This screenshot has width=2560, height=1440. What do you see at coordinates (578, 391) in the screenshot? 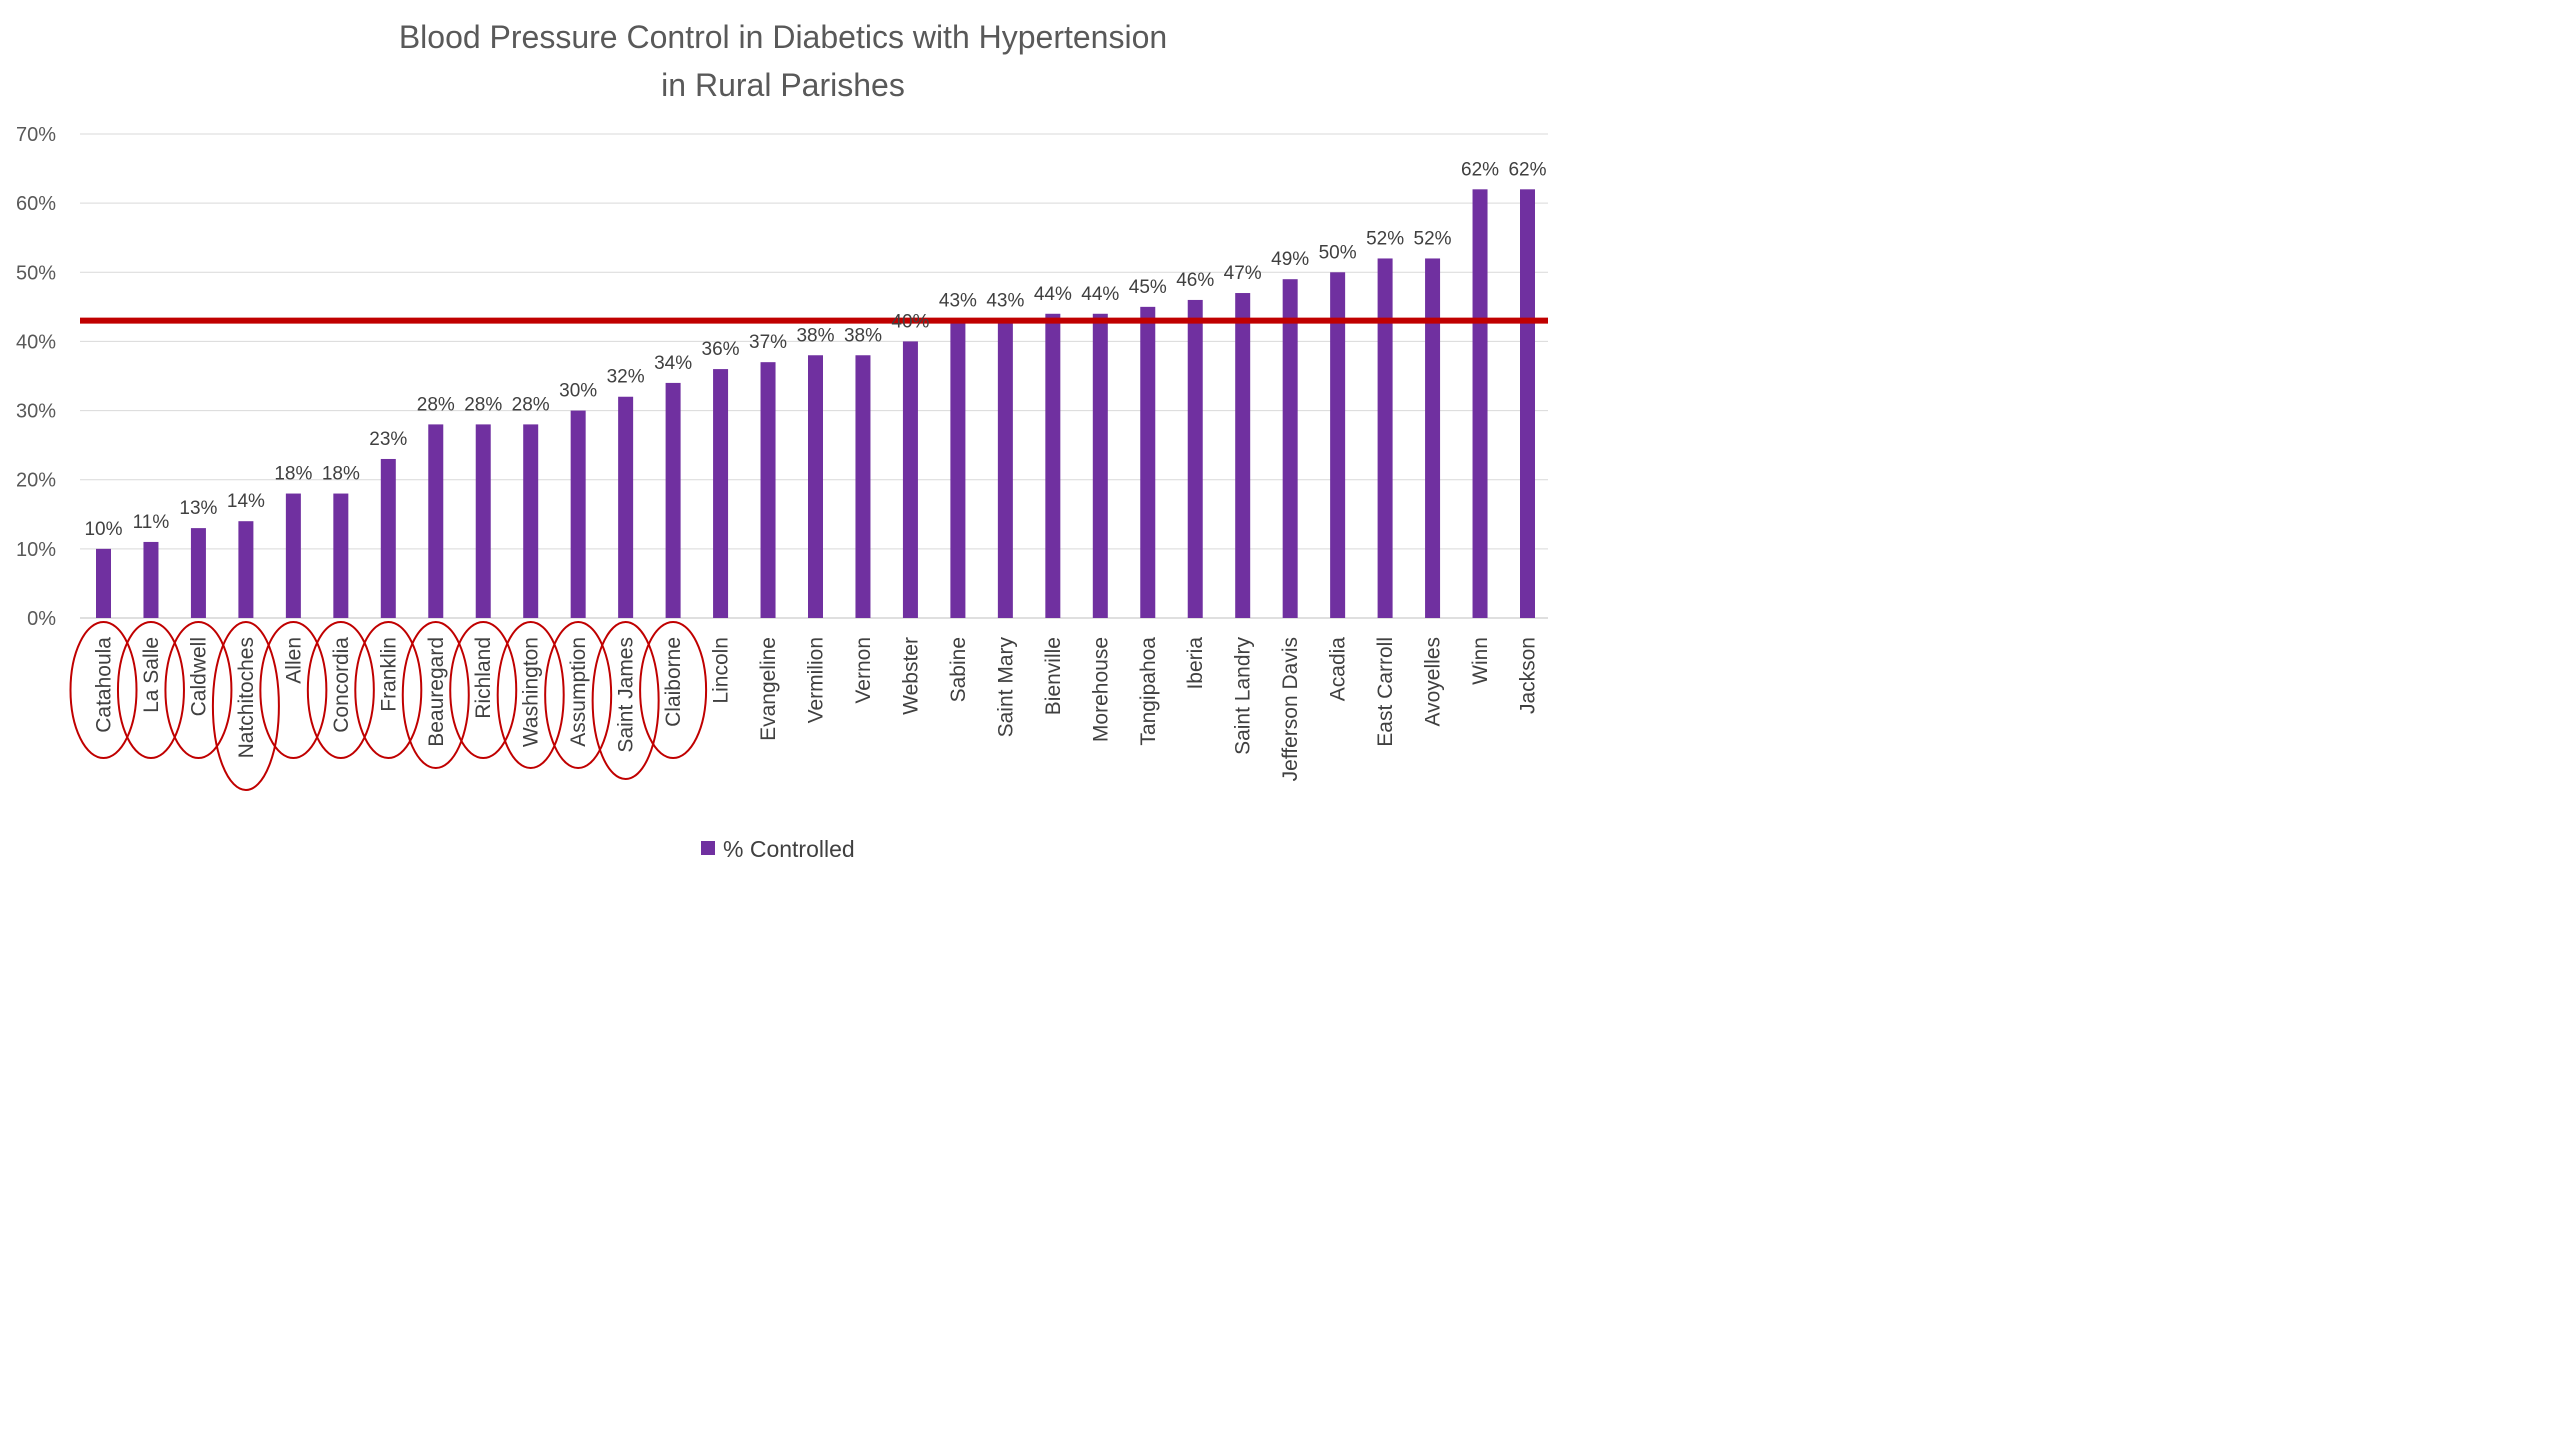
I see `data-label: 30%` at bounding box center [578, 391].